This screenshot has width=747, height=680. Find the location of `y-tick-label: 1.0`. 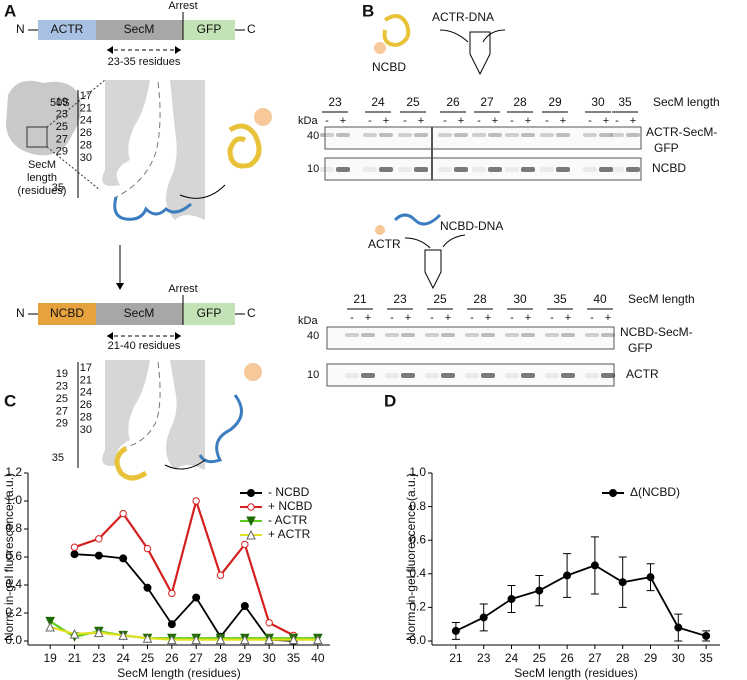

y-tick-label: 1.0 is located at coordinates (13, 500).